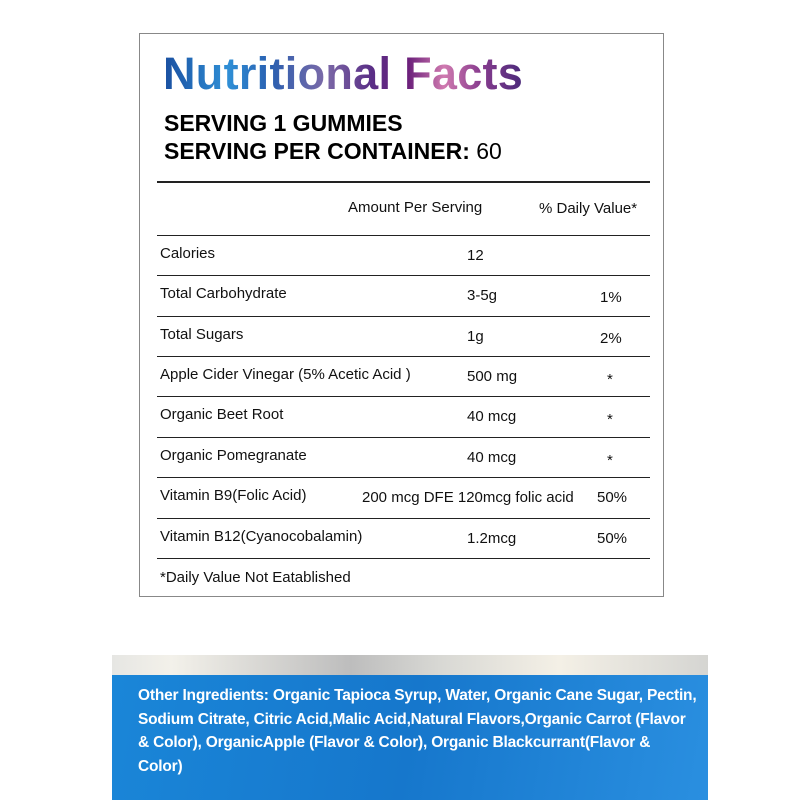  Describe the element at coordinates (233, 455) in the screenshot. I see `nutrient-name: Organic Pomegranate` at that location.